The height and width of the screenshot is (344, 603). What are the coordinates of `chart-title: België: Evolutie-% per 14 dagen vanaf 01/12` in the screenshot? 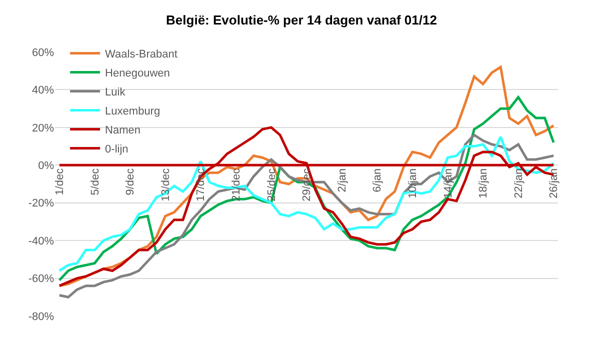 It's located at (301, 20).